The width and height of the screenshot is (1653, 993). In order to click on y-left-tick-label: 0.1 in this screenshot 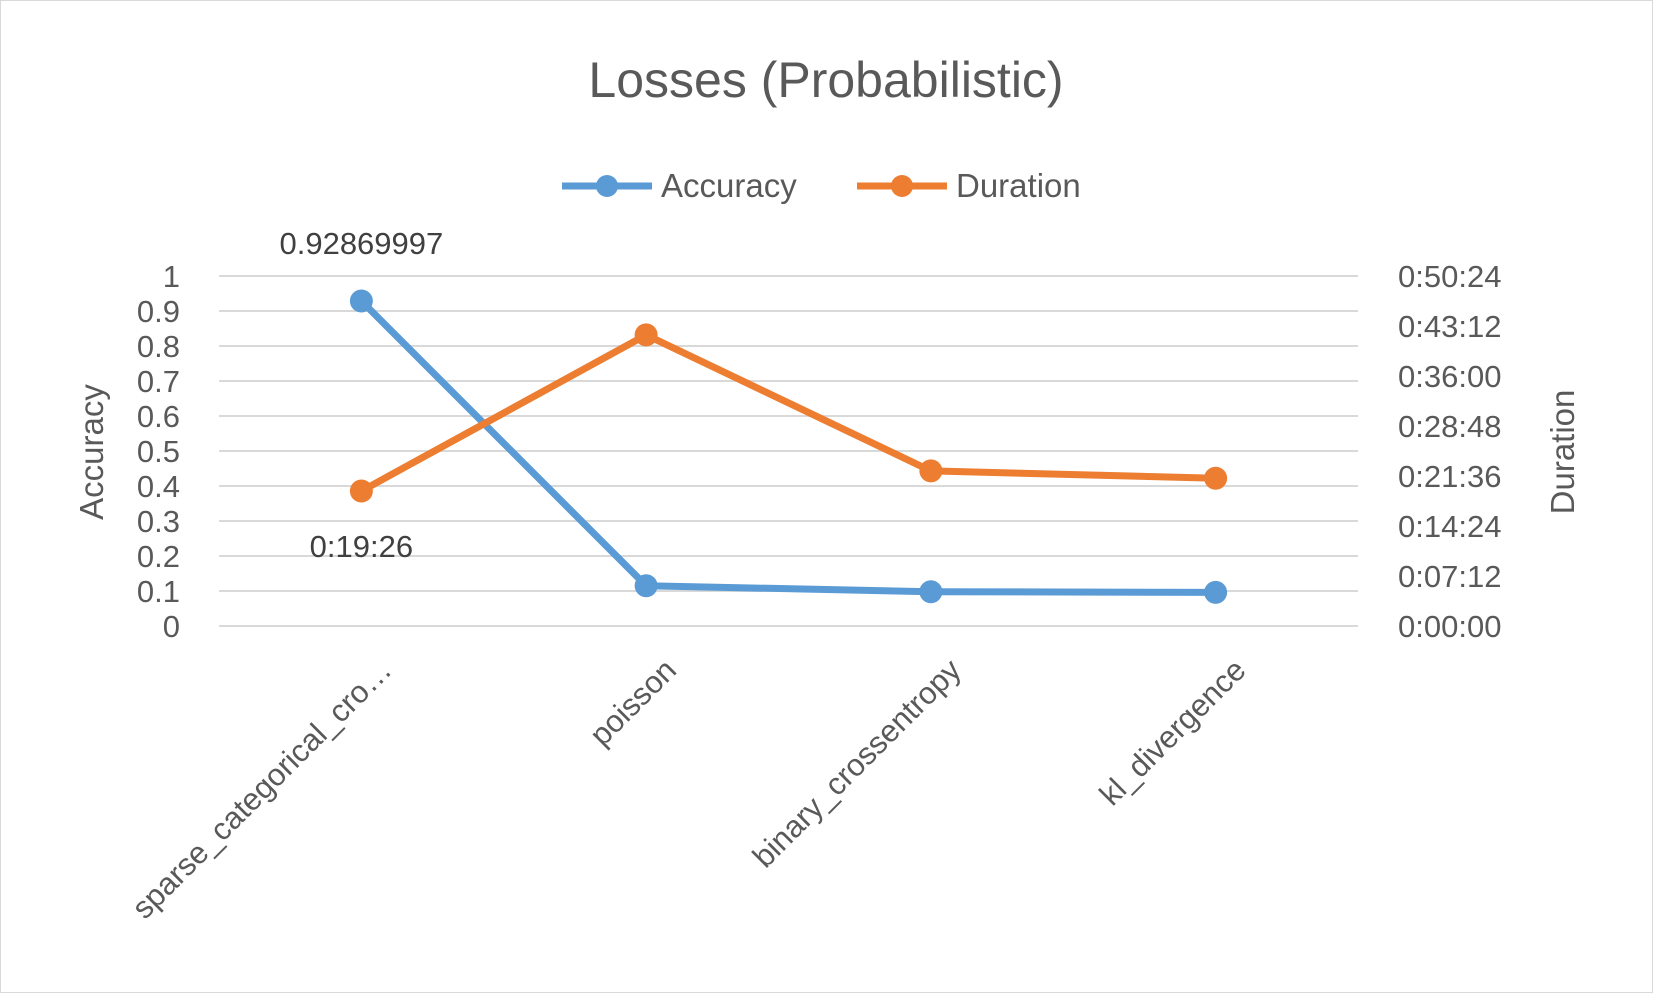, I will do `click(158, 591)`.